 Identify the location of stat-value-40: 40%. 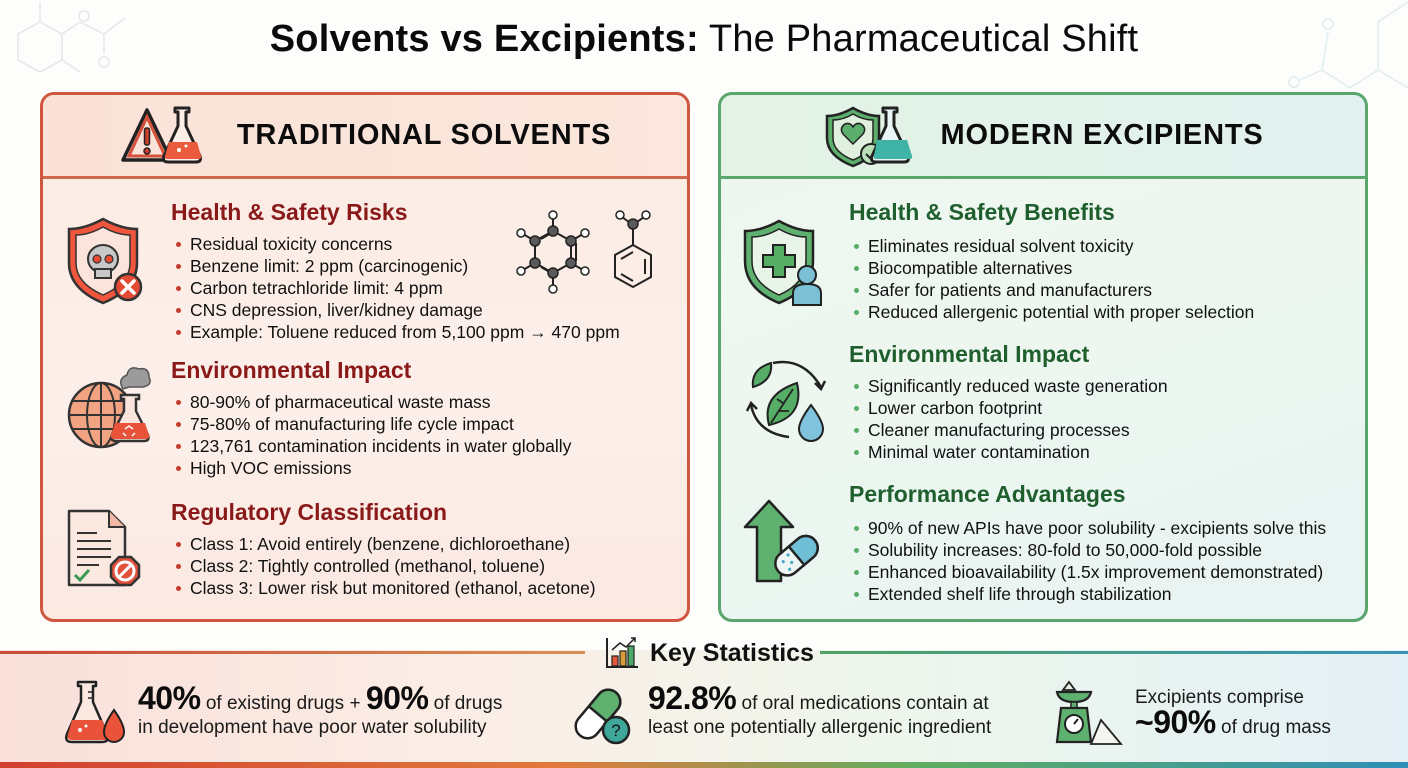
(169, 698).